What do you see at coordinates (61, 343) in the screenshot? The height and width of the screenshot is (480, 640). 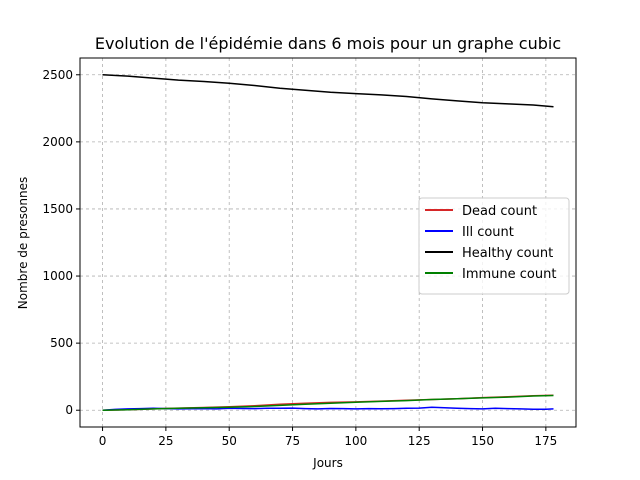 I see `y-tick-label: 500` at bounding box center [61, 343].